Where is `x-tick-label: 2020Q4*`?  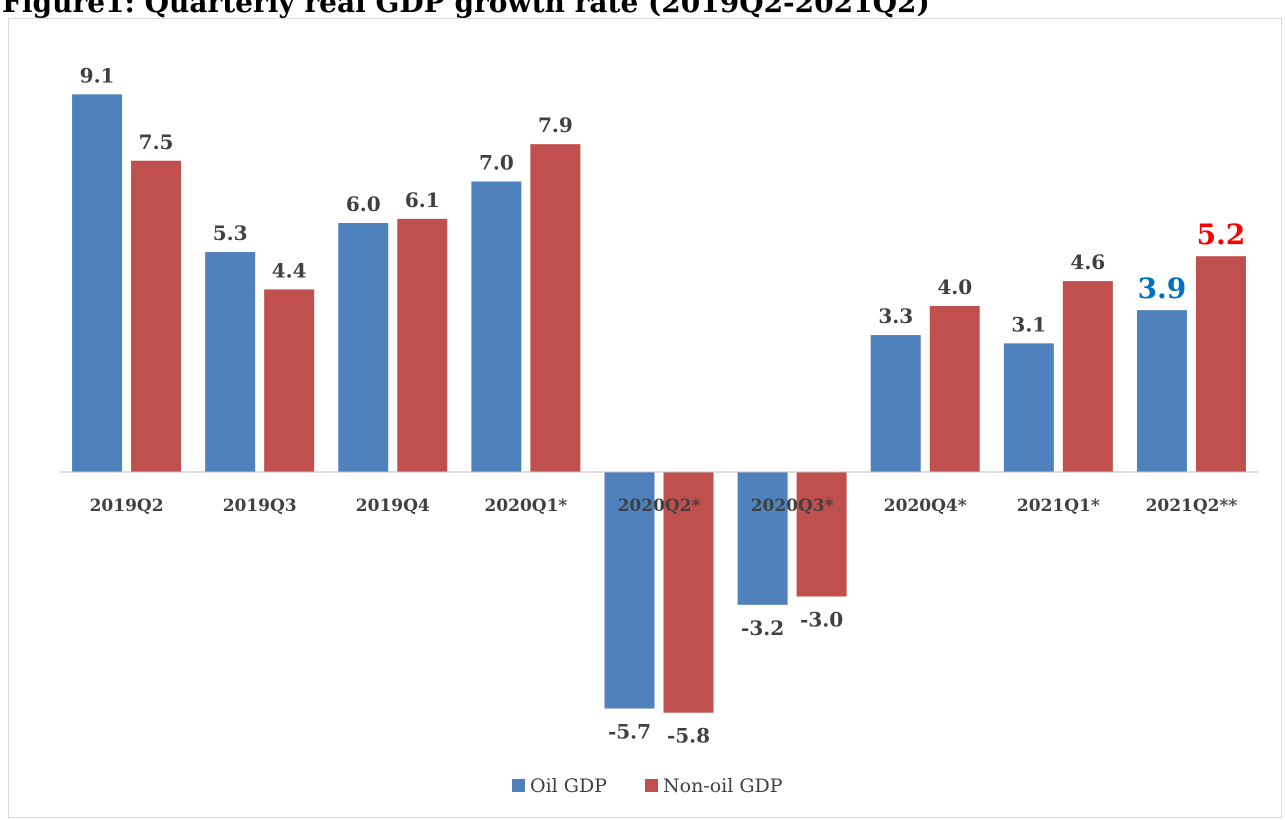
x-tick-label: 2020Q4* is located at coordinates (925, 506).